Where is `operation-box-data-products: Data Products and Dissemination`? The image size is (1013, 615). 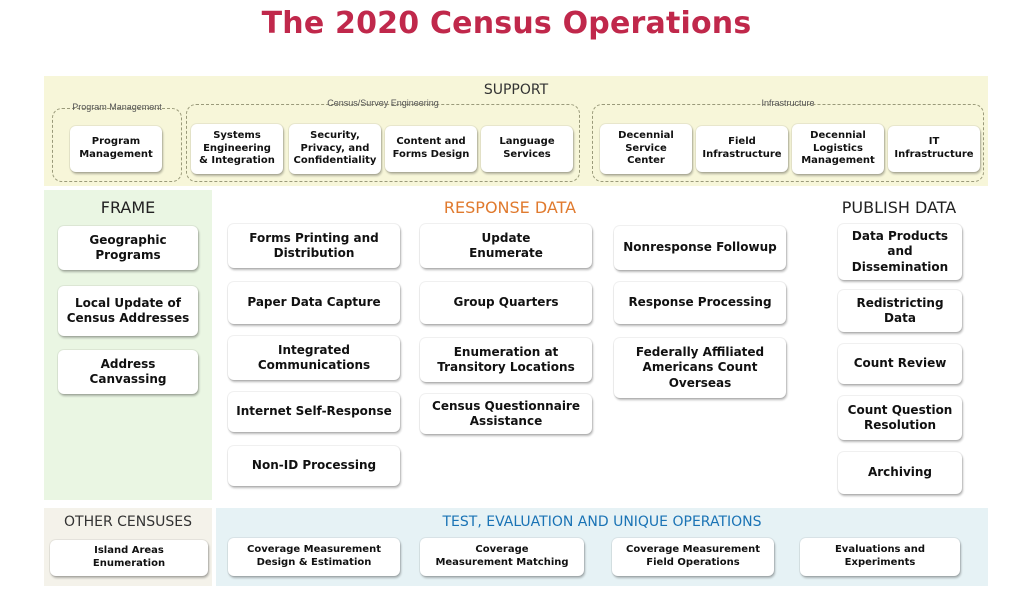
operation-box-data-products: Data Products and Dissemination is located at coordinates (900, 252).